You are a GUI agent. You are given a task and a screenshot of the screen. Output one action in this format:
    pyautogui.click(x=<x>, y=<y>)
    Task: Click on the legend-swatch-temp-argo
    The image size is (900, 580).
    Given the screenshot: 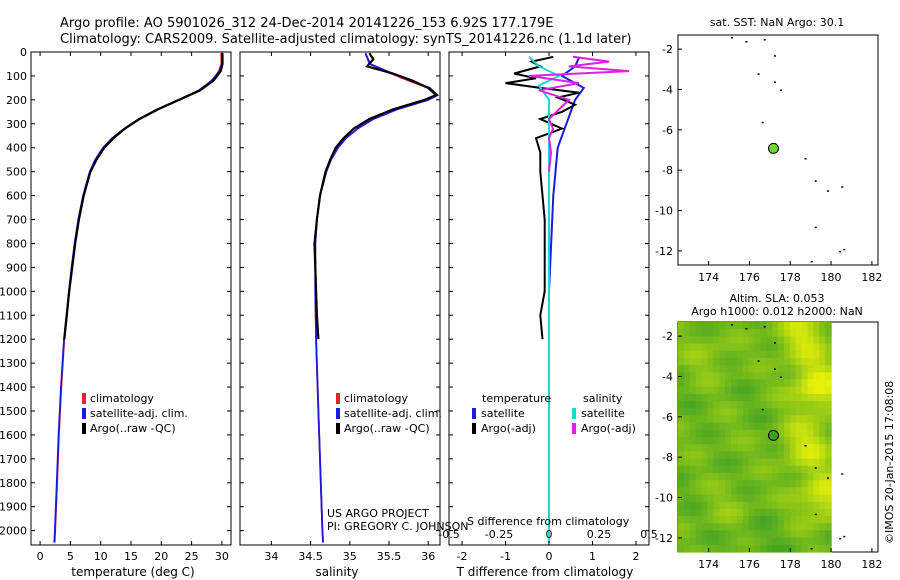 What is the action you would take?
    pyautogui.click(x=474, y=428)
    